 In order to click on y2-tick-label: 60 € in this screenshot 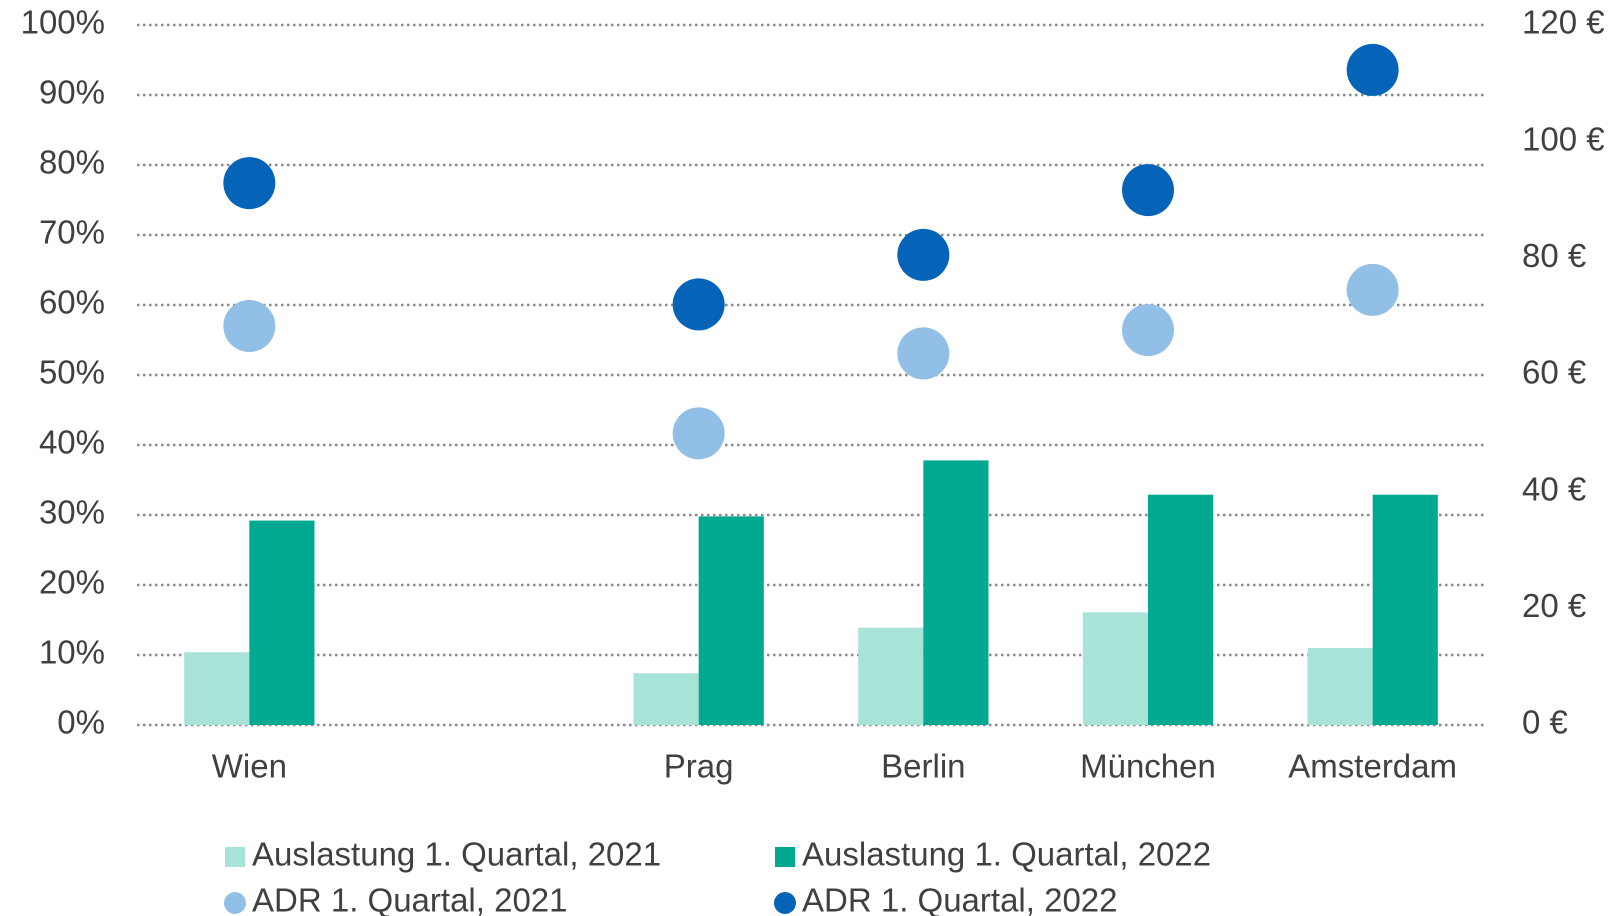, I will do `click(1554, 372)`.